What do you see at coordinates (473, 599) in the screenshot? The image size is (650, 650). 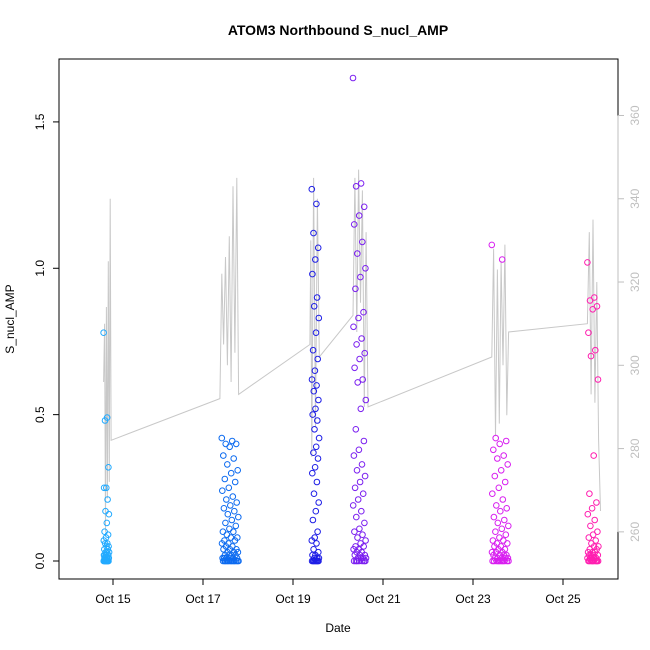 I see `x-tick-label: Oct 23` at bounding box center [473, 599].